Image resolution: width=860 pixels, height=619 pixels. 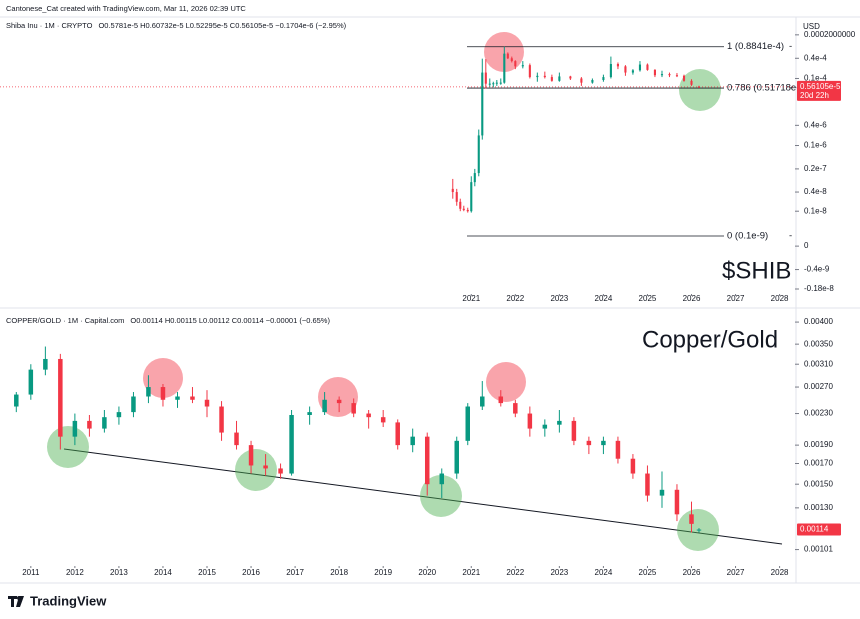 I want to click on x-tick-label: 2015, so click(x=207, y=572).